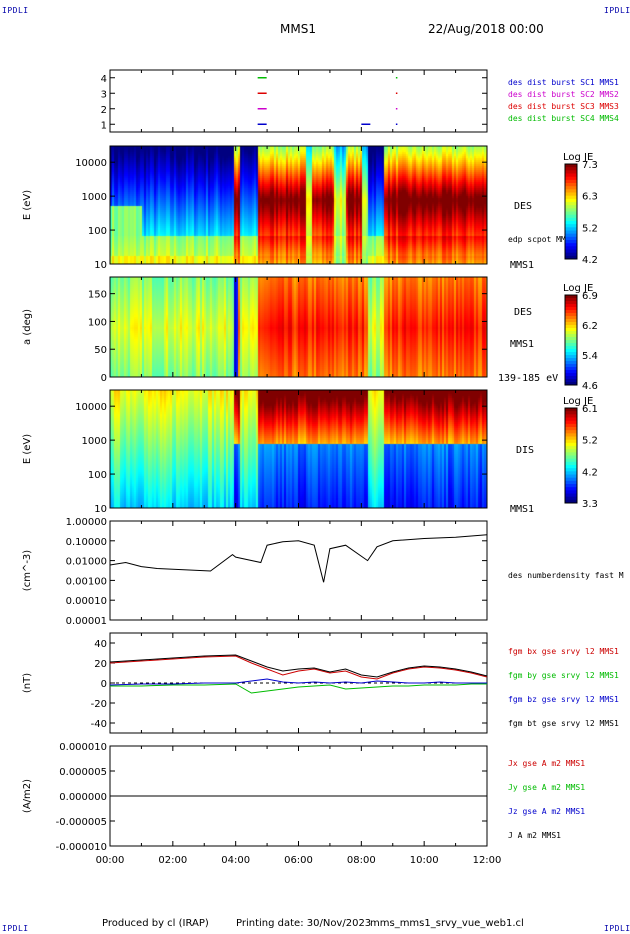 The width and height of the screenshot is (630, 934). What do you see at coordinates (100, 644) in the screenshot?
I see `bfield-y-tick-label: 40` at bounding box center [100, 644].